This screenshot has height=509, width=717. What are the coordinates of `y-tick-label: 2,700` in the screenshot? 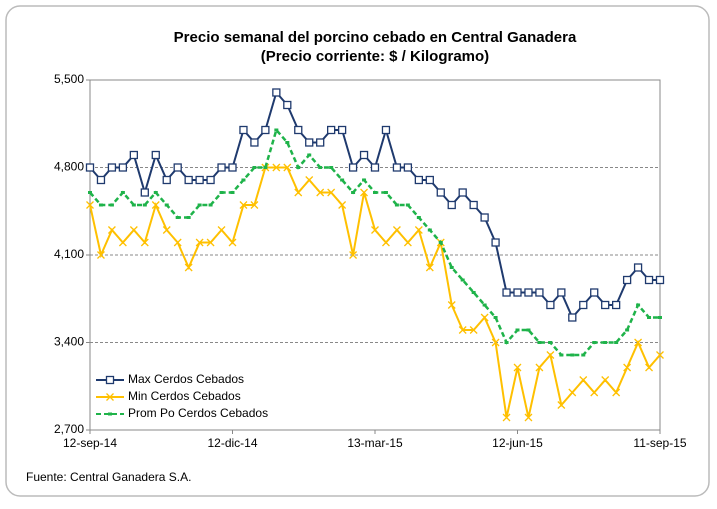 It's located at (69, 429).